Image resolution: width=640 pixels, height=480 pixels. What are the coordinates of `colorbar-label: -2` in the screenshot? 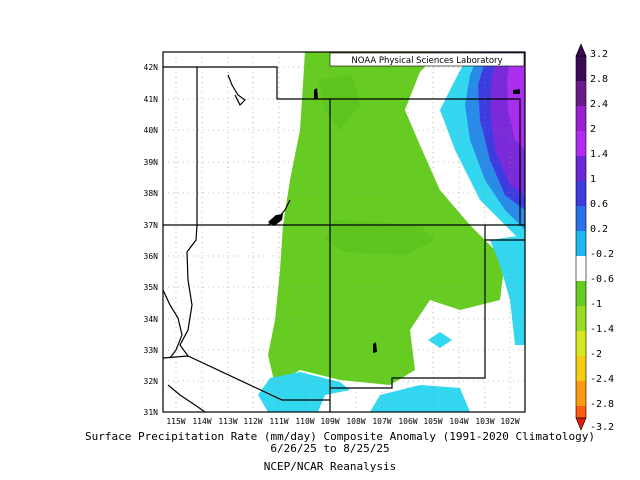 It's located at (596, 354).